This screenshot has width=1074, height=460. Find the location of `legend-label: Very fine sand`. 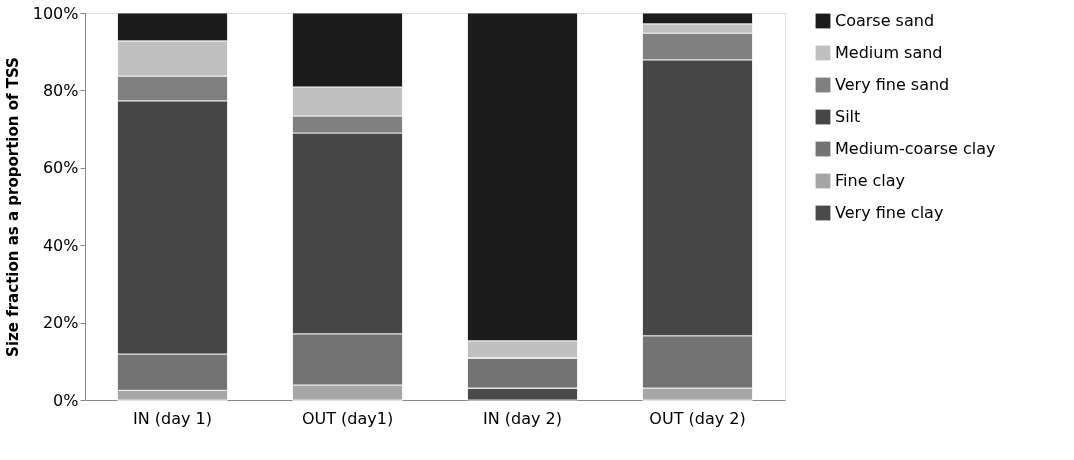

legend-label: Very fine sand is located at coordinates (892, 84).